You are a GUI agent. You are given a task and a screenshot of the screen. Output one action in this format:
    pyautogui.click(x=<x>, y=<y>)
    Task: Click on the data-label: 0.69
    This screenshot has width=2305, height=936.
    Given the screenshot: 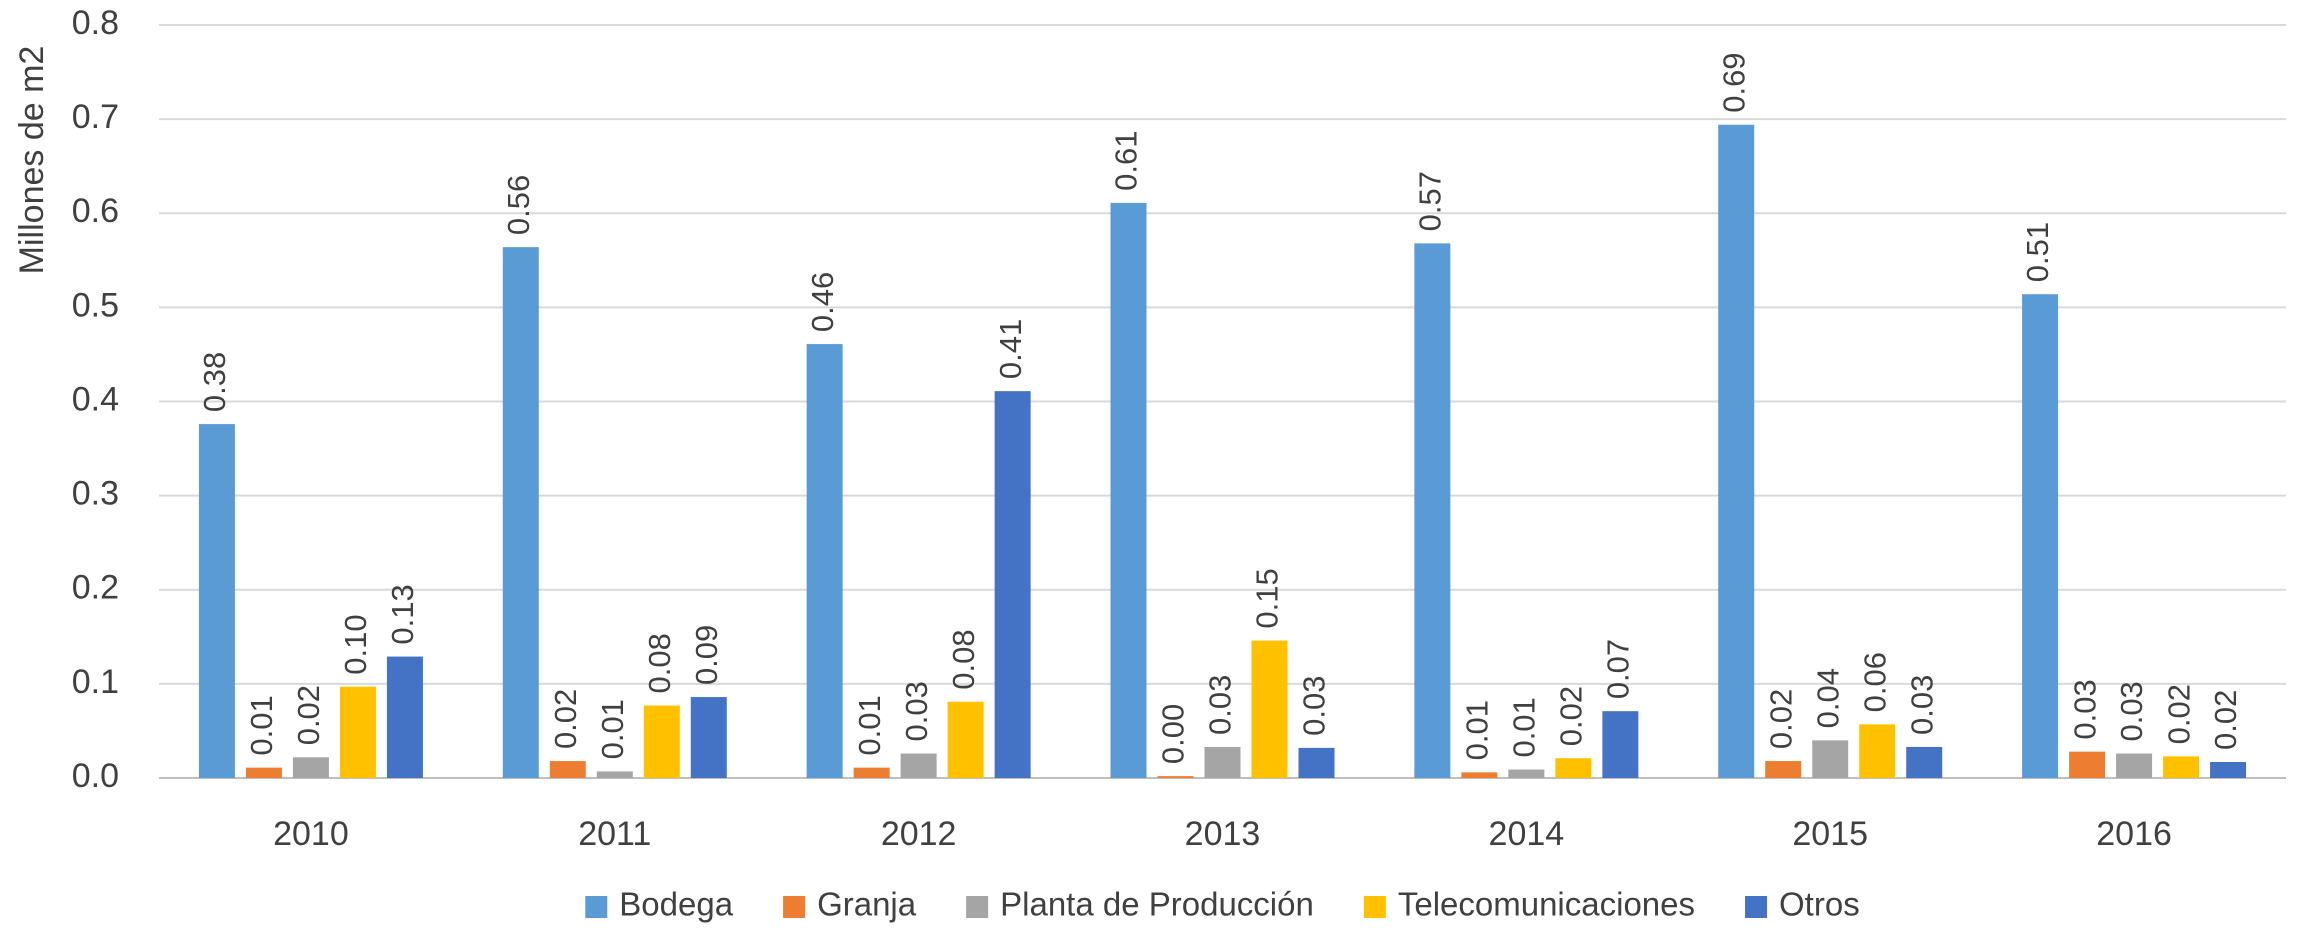 What is the action you would take?
    pyautogui.click(x=1733, y=82)
    